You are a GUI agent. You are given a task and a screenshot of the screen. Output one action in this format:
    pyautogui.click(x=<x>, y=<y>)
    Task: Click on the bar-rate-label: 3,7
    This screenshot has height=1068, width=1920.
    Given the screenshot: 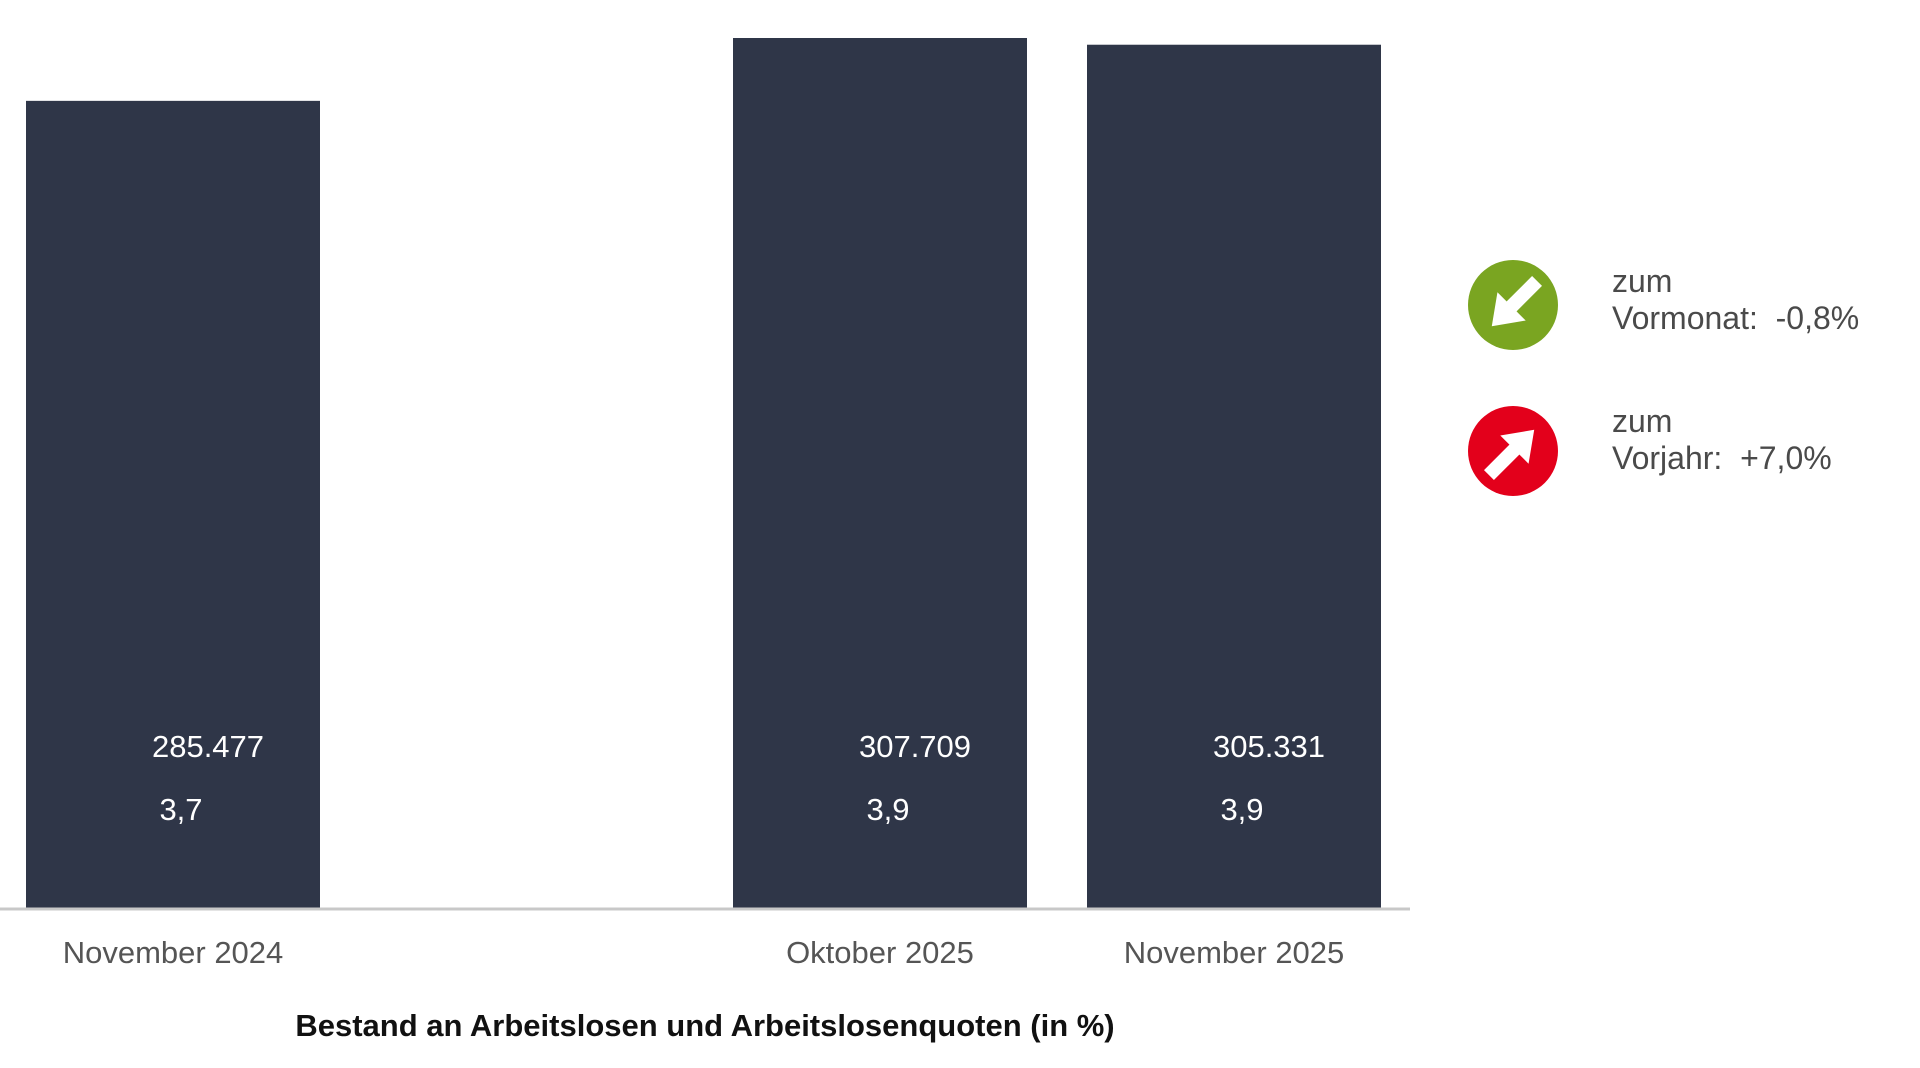 What is the action you would take?
    pyautogui.click(x=180, y=809)
    